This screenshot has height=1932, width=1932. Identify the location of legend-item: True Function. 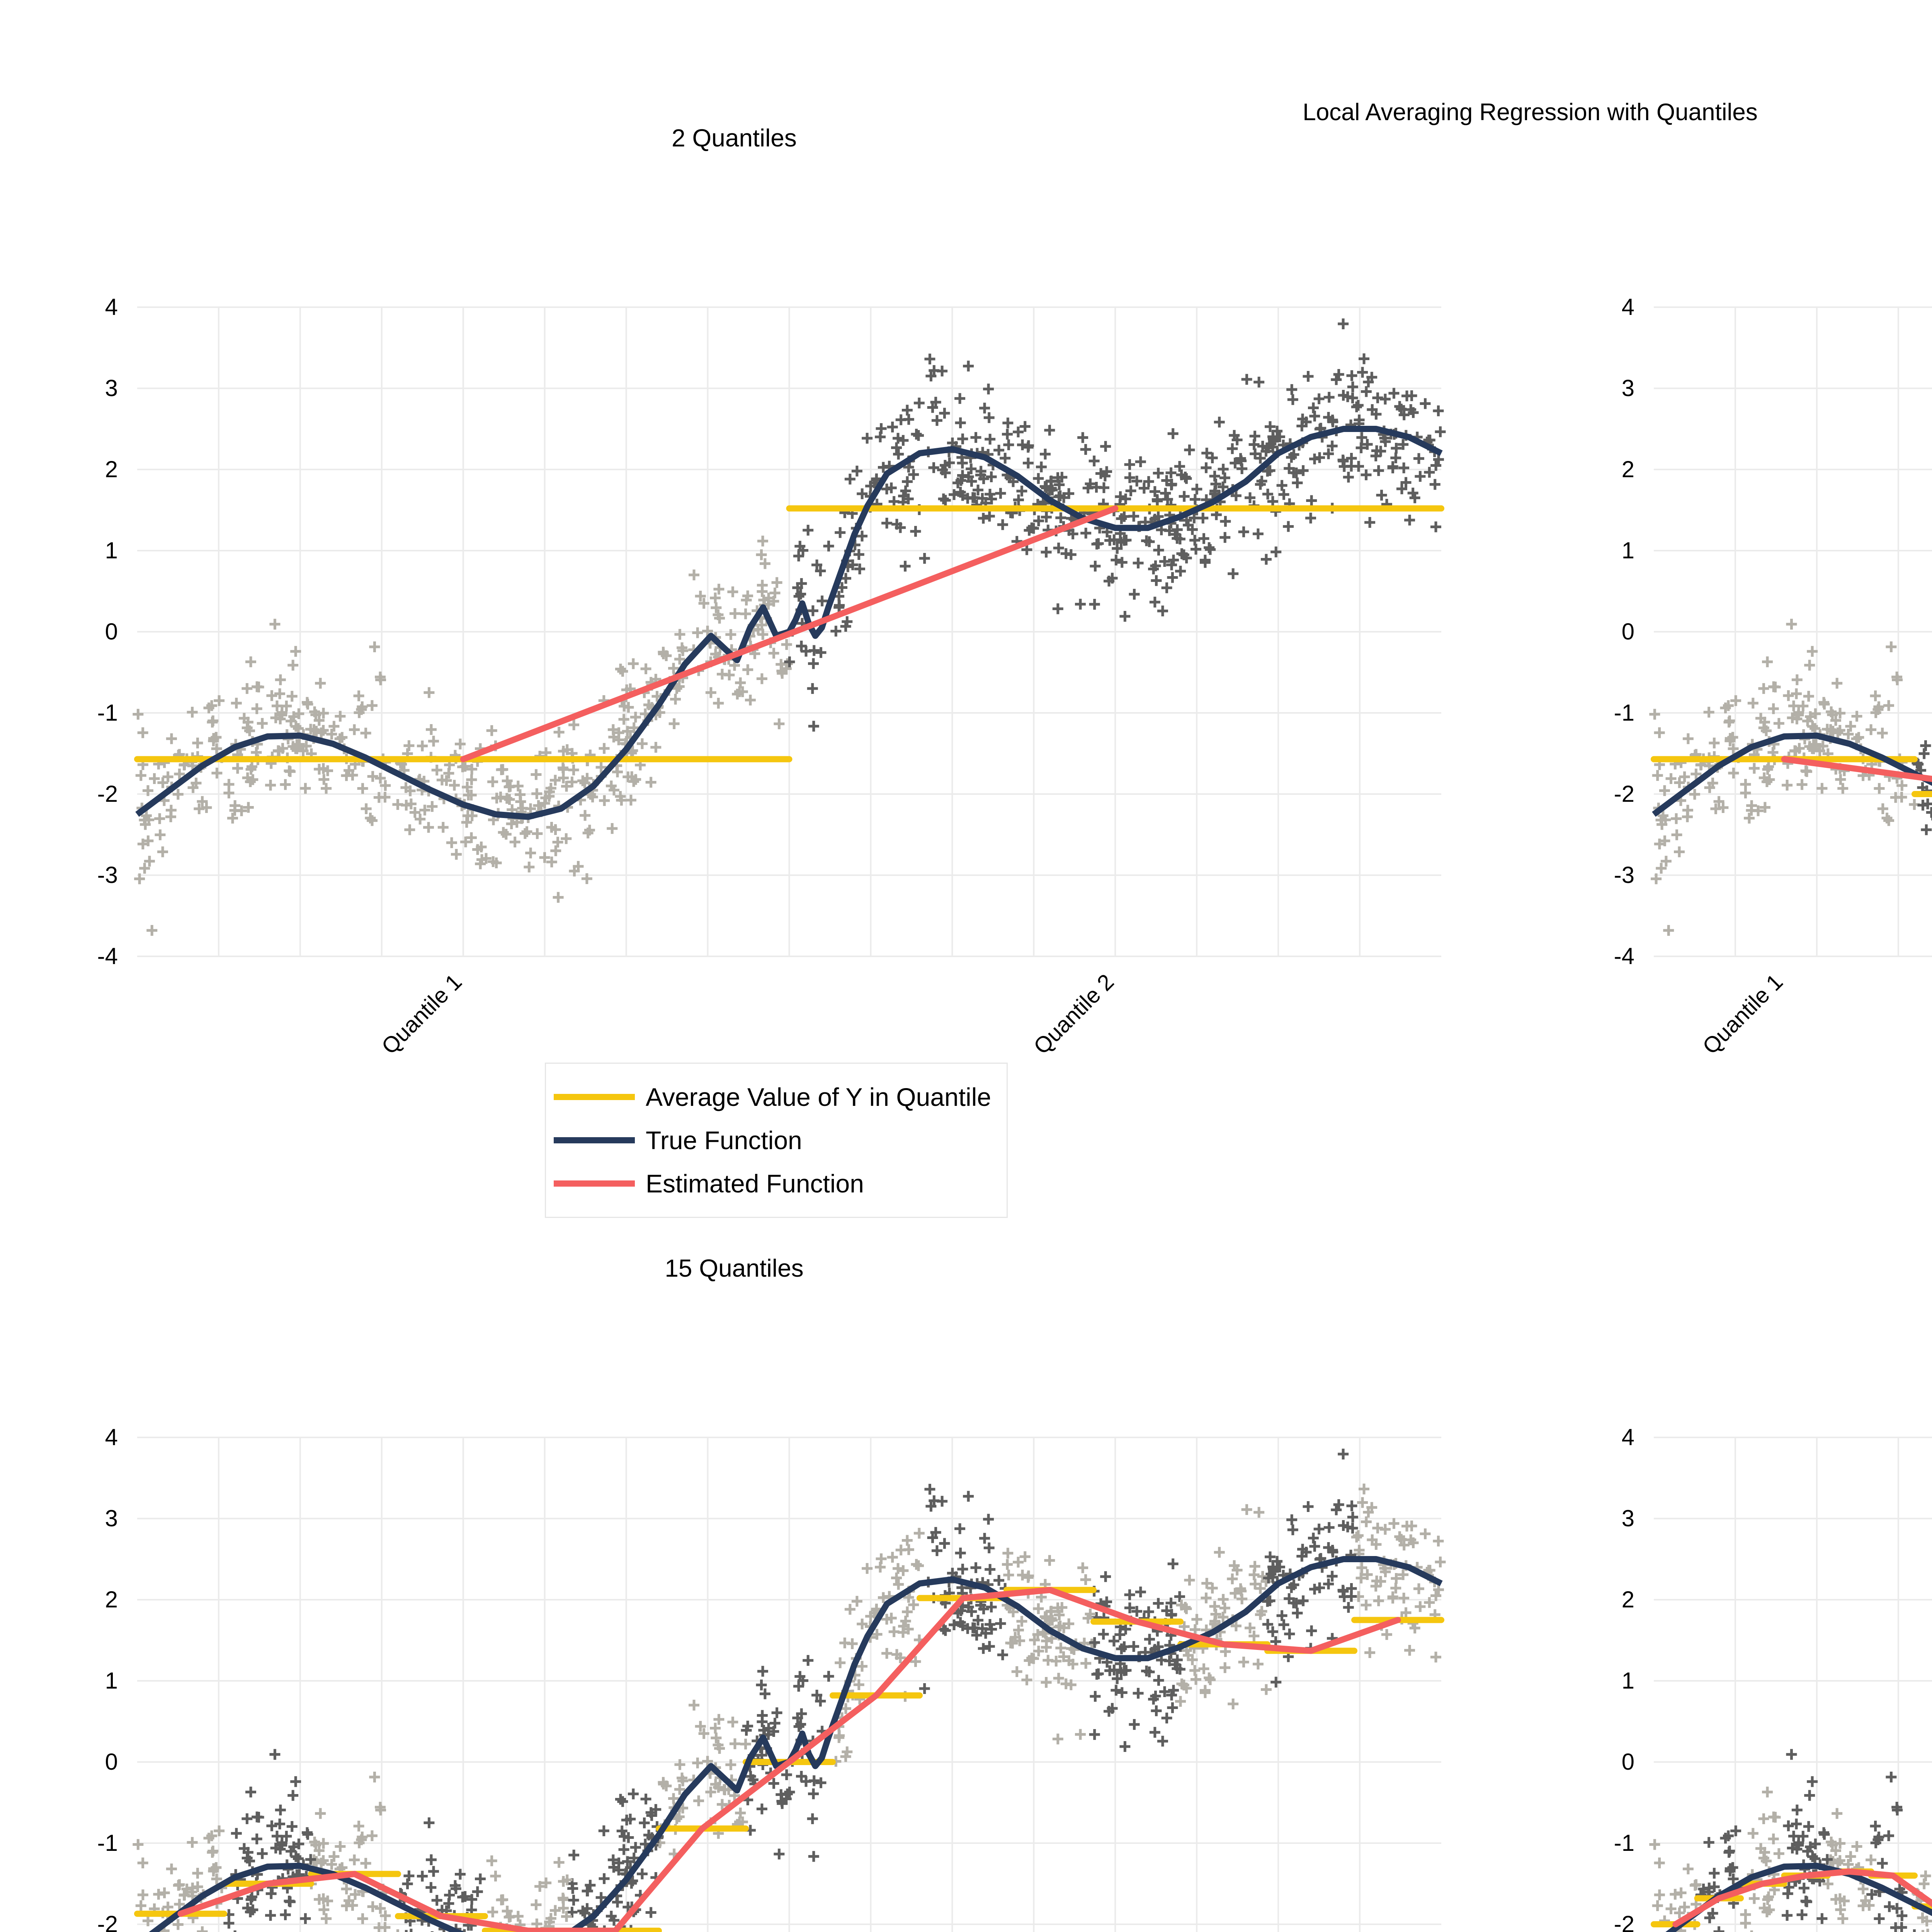
(773, 1141).